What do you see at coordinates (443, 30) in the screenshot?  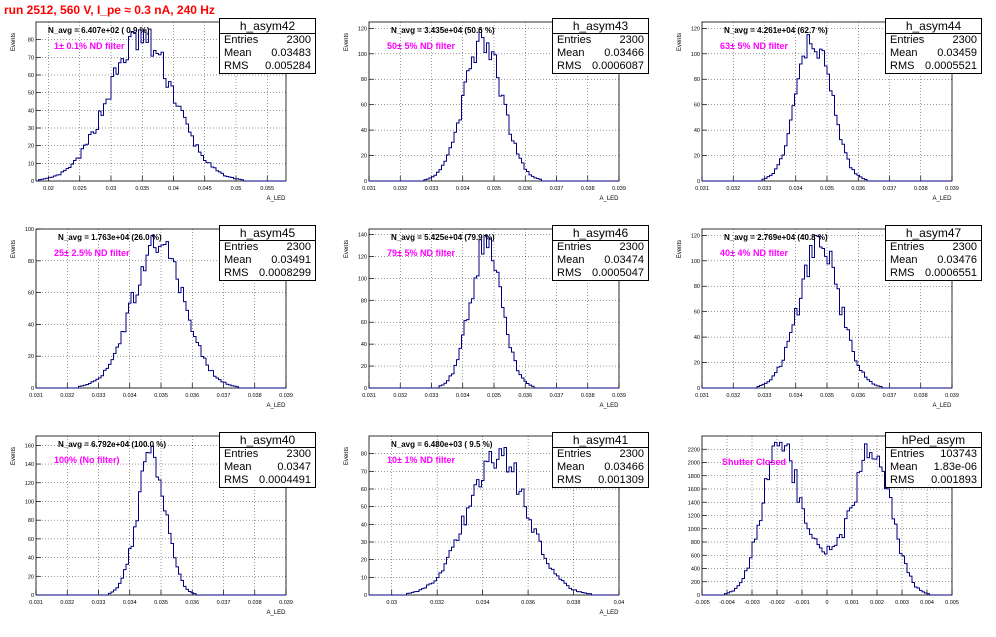 I see `navg-label: N_avg = 3.435e+04 (50.6 %)` at bounding box center [443, 30].